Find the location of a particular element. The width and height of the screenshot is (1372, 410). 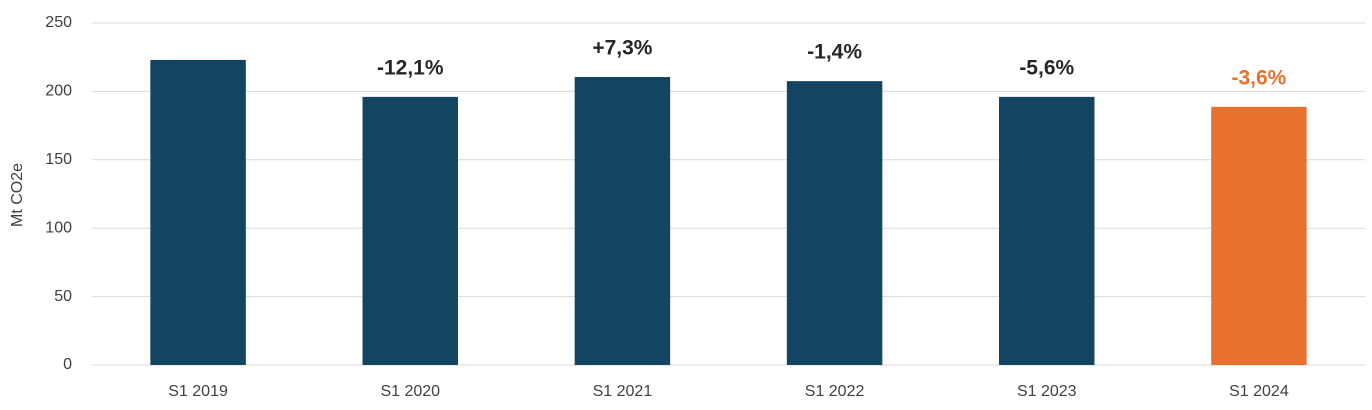

y-tick-label: 50 is located at coordinates (63, 296).